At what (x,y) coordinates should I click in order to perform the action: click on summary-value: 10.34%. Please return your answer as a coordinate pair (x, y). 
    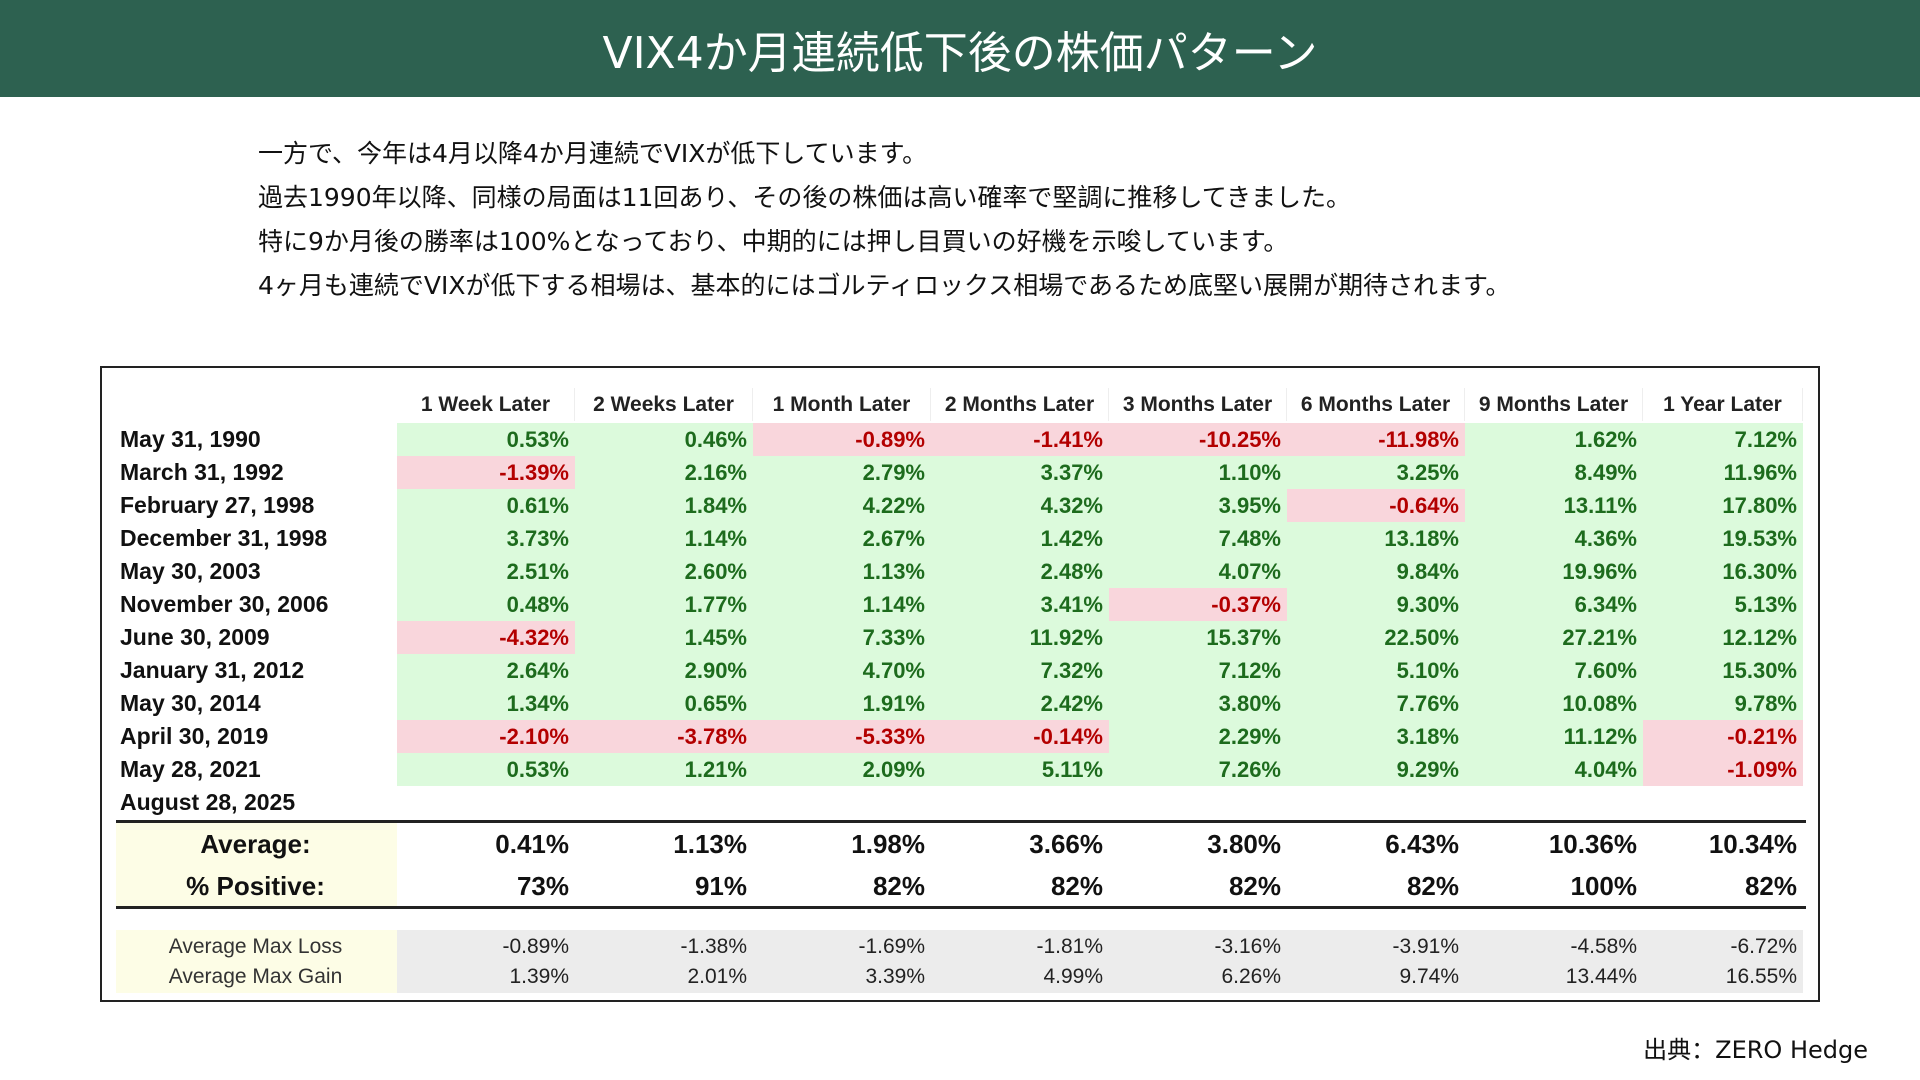
    Looking at the image, I should click on (1752, 844).